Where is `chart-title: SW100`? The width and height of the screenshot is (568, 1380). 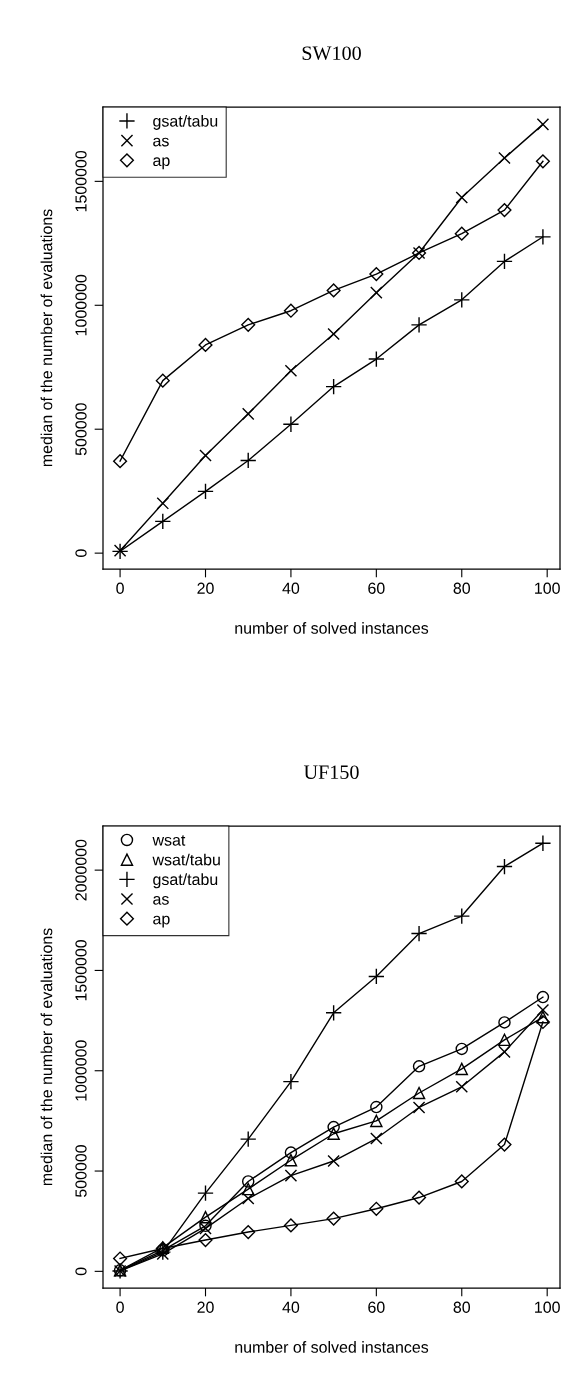
chart-title: SW100 is located at coordinates (331, 53).